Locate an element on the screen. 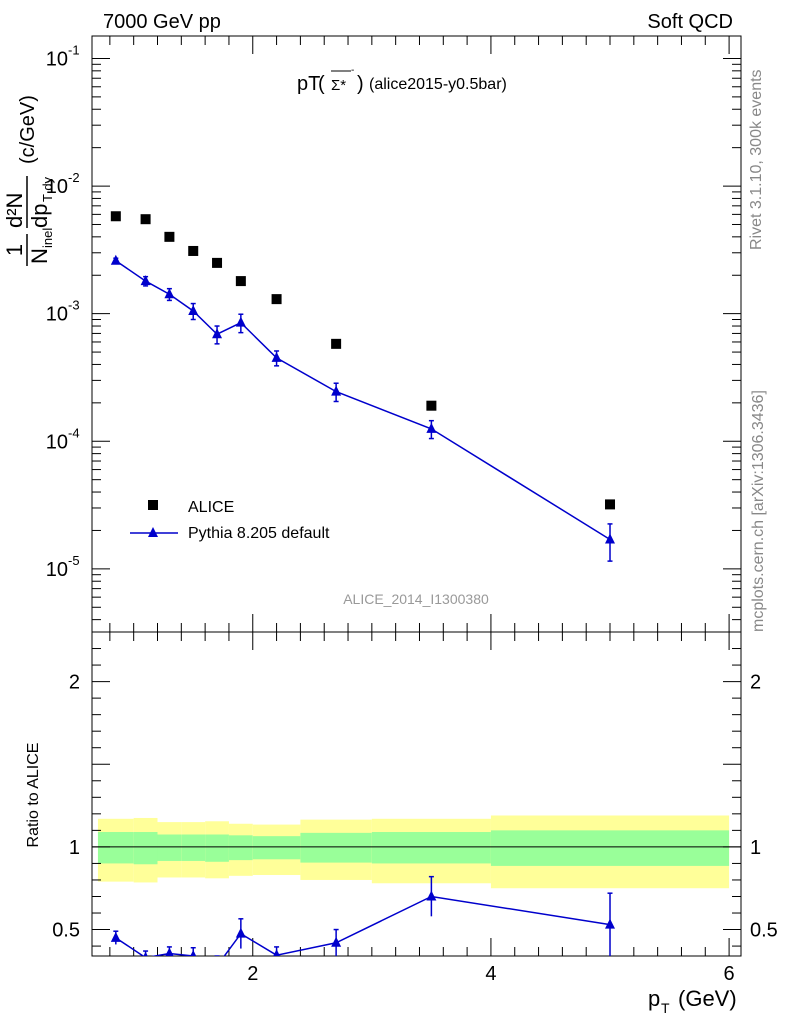 The width and height of the screenshot is (786, 1024). ylabel-denominator-sub: T dy is located at coordinates (47, 189).